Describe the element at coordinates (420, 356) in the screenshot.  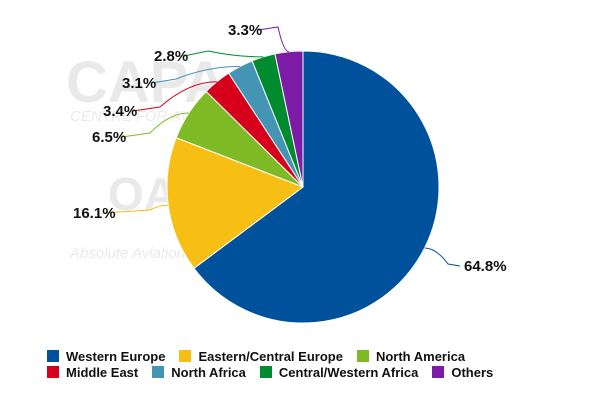
I see `legend-label: North America` at that location.